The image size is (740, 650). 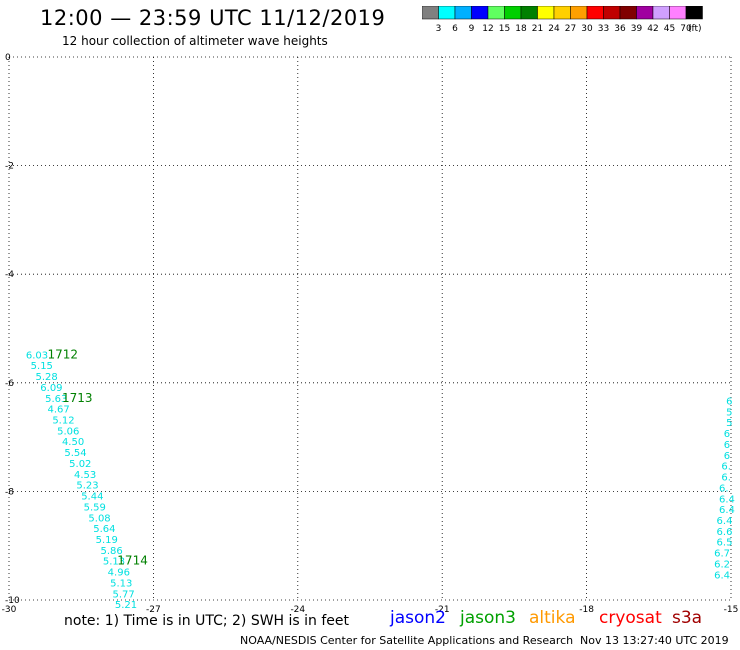 What do you see at coordinates (111, 551) in the screenshot?
I see `wave-height-value: 5.86` at bounding box center [111, 551].